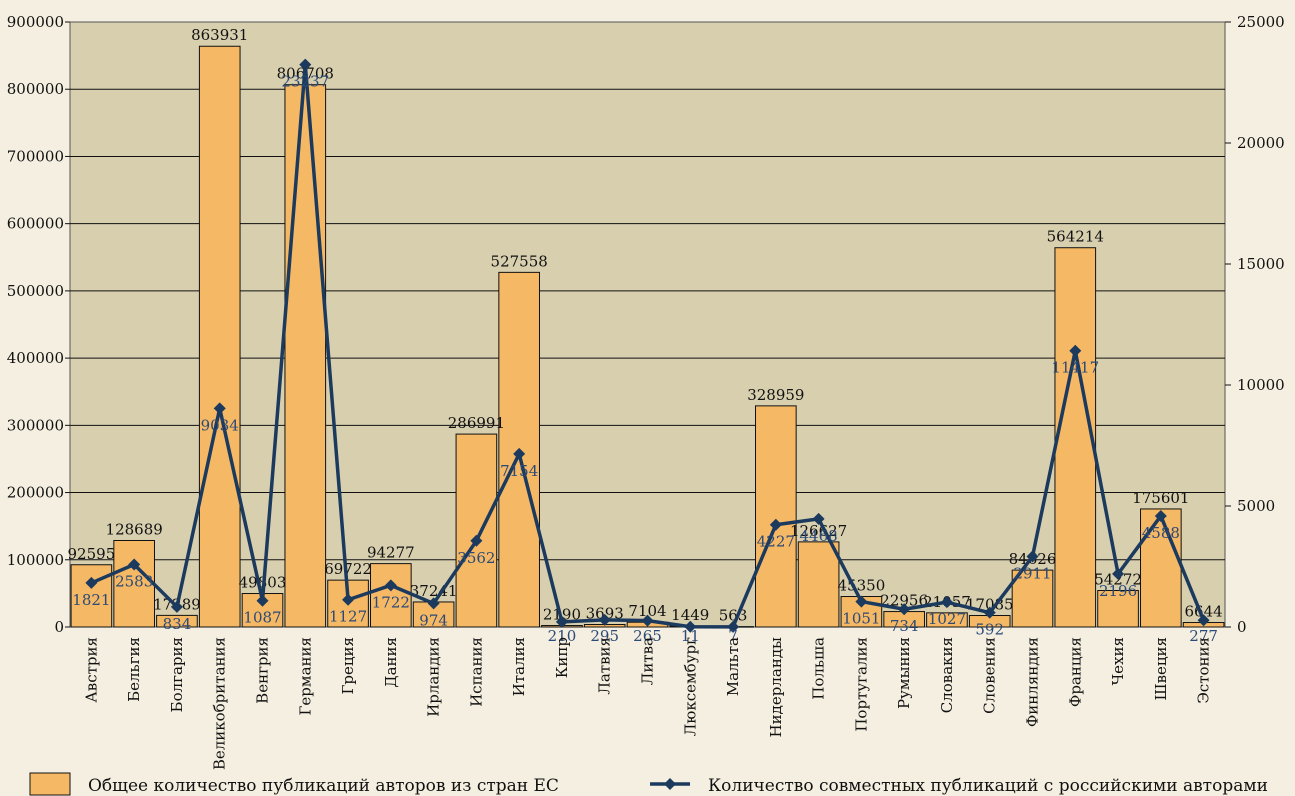 The height and width of the screenshot is (796, 1295). Describe the element at coordinates (1261, 22) in the screenshot. I see `right-tick-label: 25000` at that location.